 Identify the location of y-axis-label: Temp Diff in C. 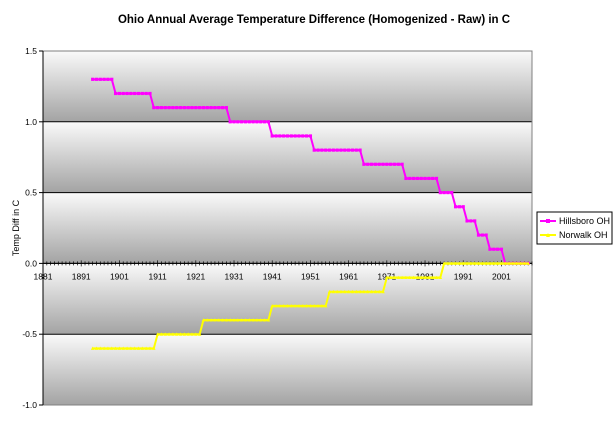
(16, 227).